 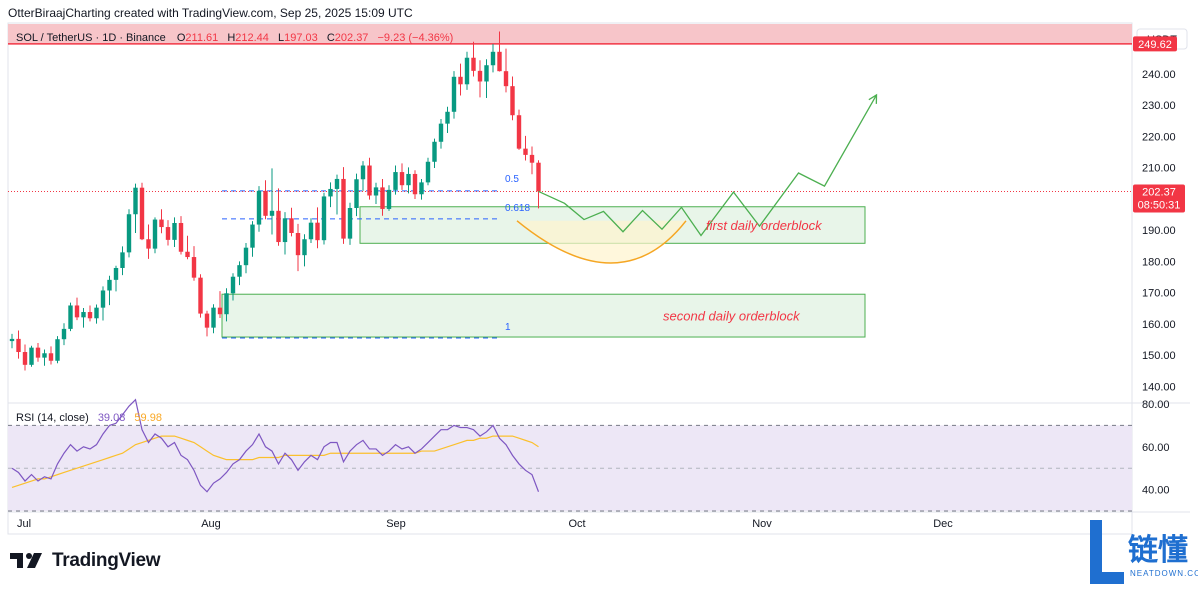 What do you see at coordinates (708, 165) in the screenshot?
I see `projection-path` at bounding box center [708, 165].